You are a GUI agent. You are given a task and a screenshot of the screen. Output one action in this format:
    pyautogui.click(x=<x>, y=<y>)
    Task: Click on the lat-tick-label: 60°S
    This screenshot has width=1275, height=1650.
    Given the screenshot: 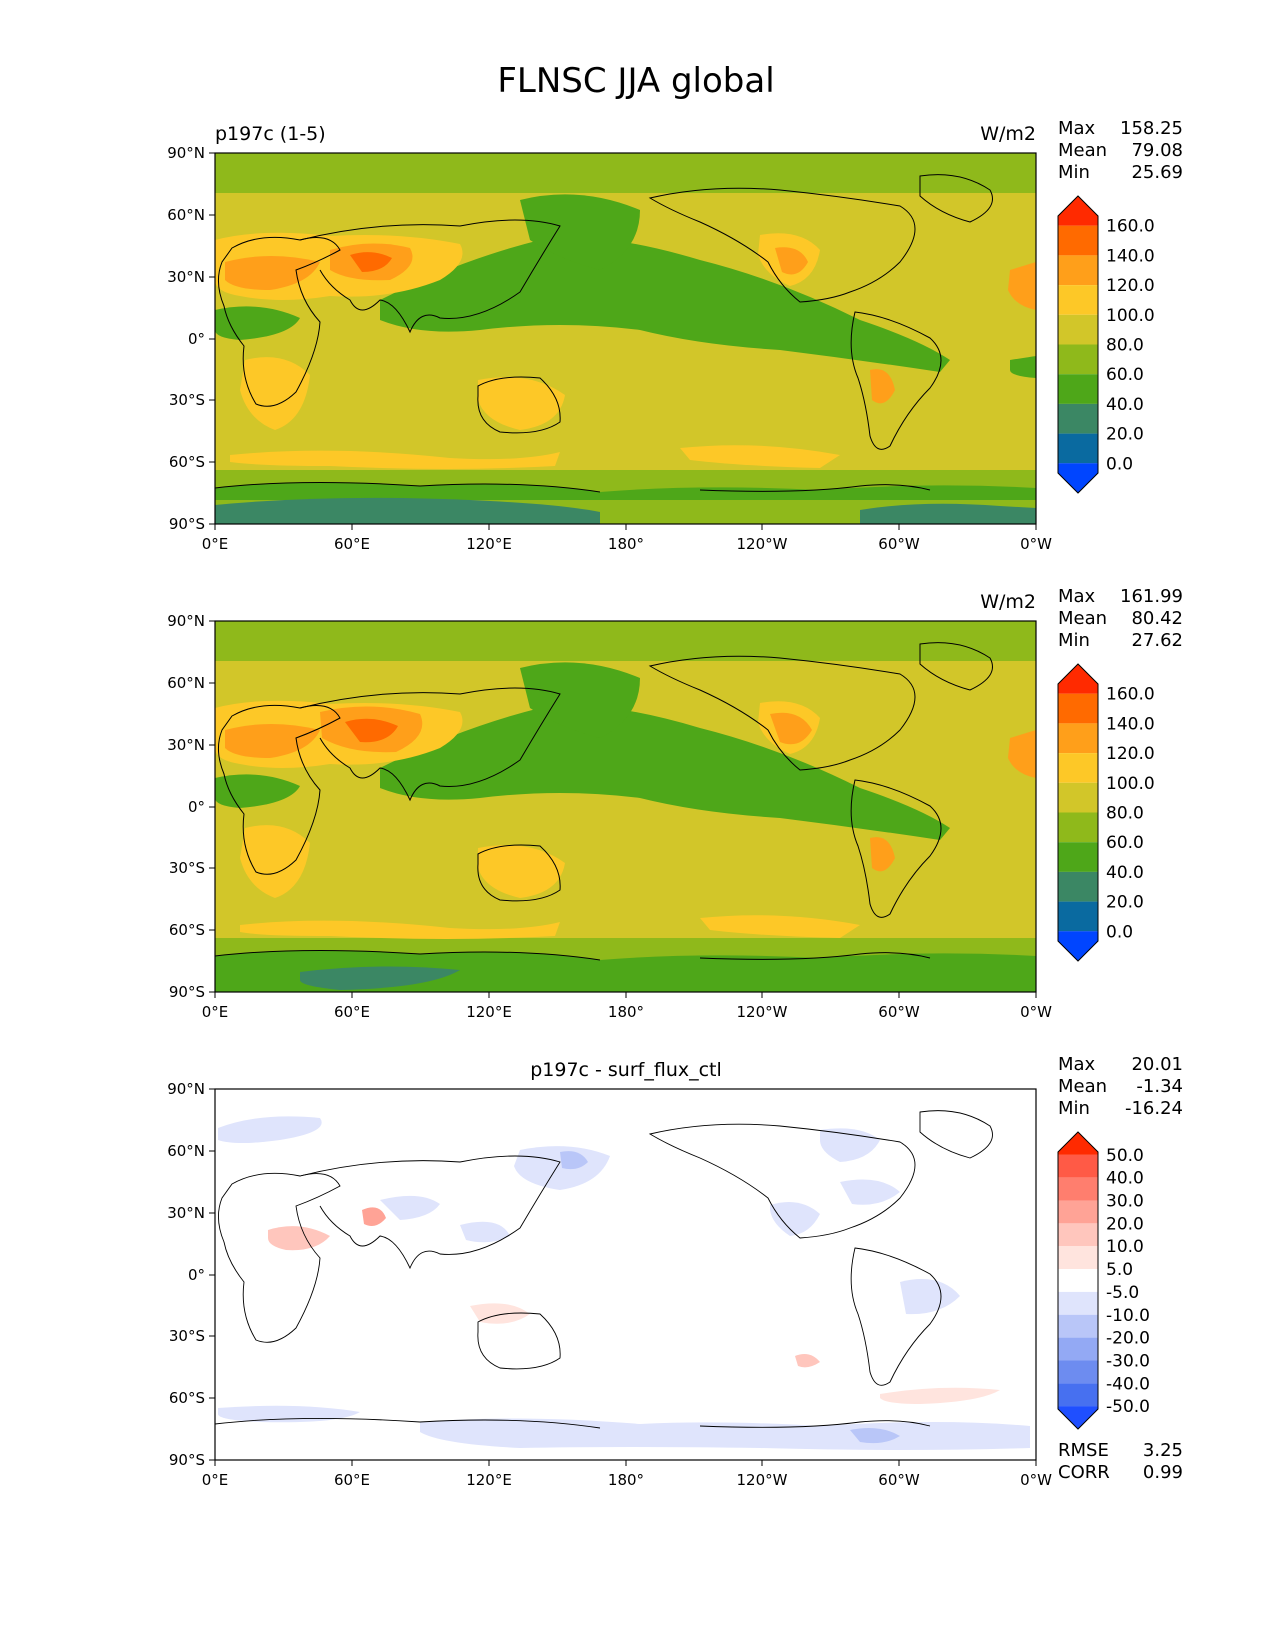 What is the action you would take?
    pyautogui.click(x=187, y=930)
    